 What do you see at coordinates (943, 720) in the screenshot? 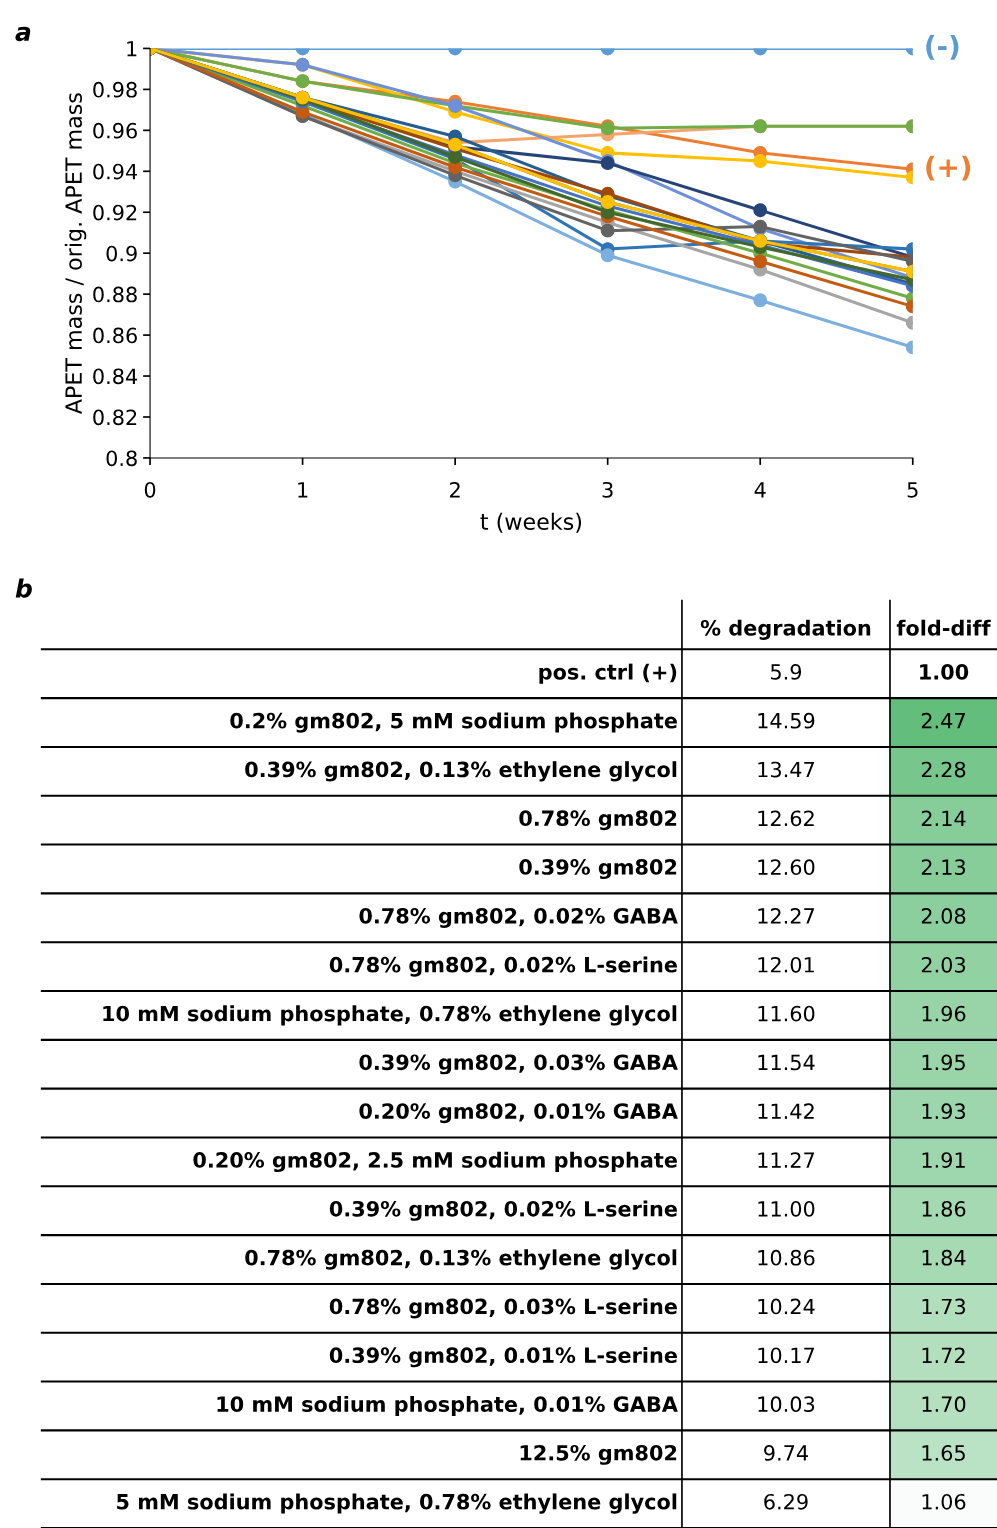
I see `data-label: 2.47` at bounding box center [943, 720].